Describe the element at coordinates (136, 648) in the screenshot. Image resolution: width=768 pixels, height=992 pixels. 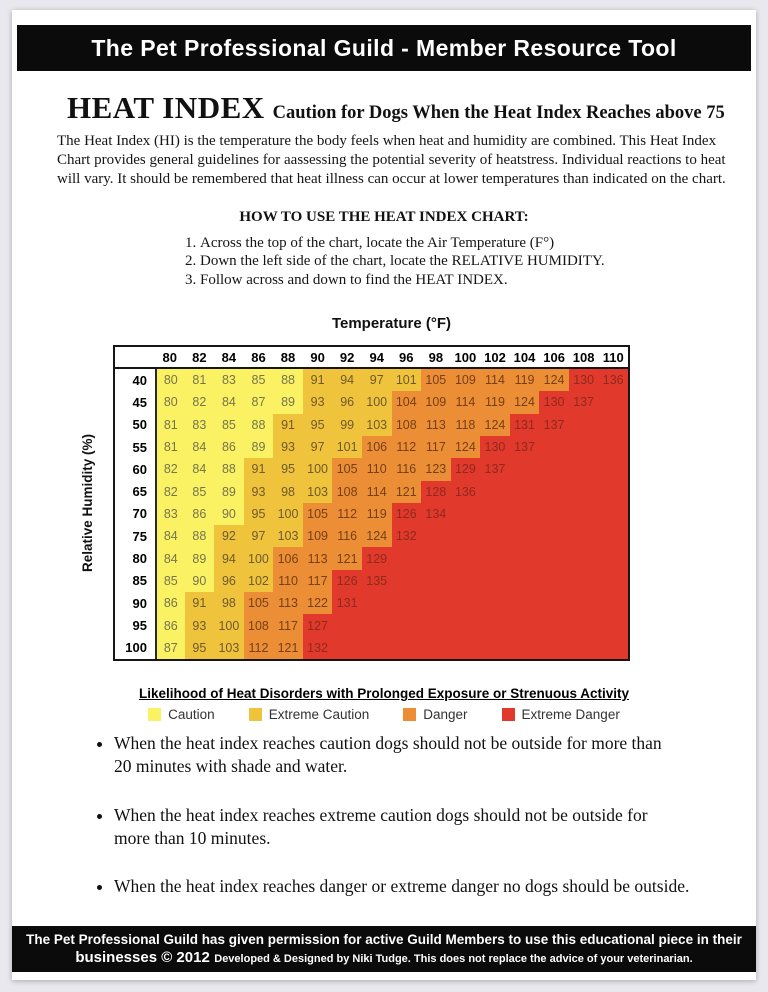
I see `humidity-row-label: 100` at that location.